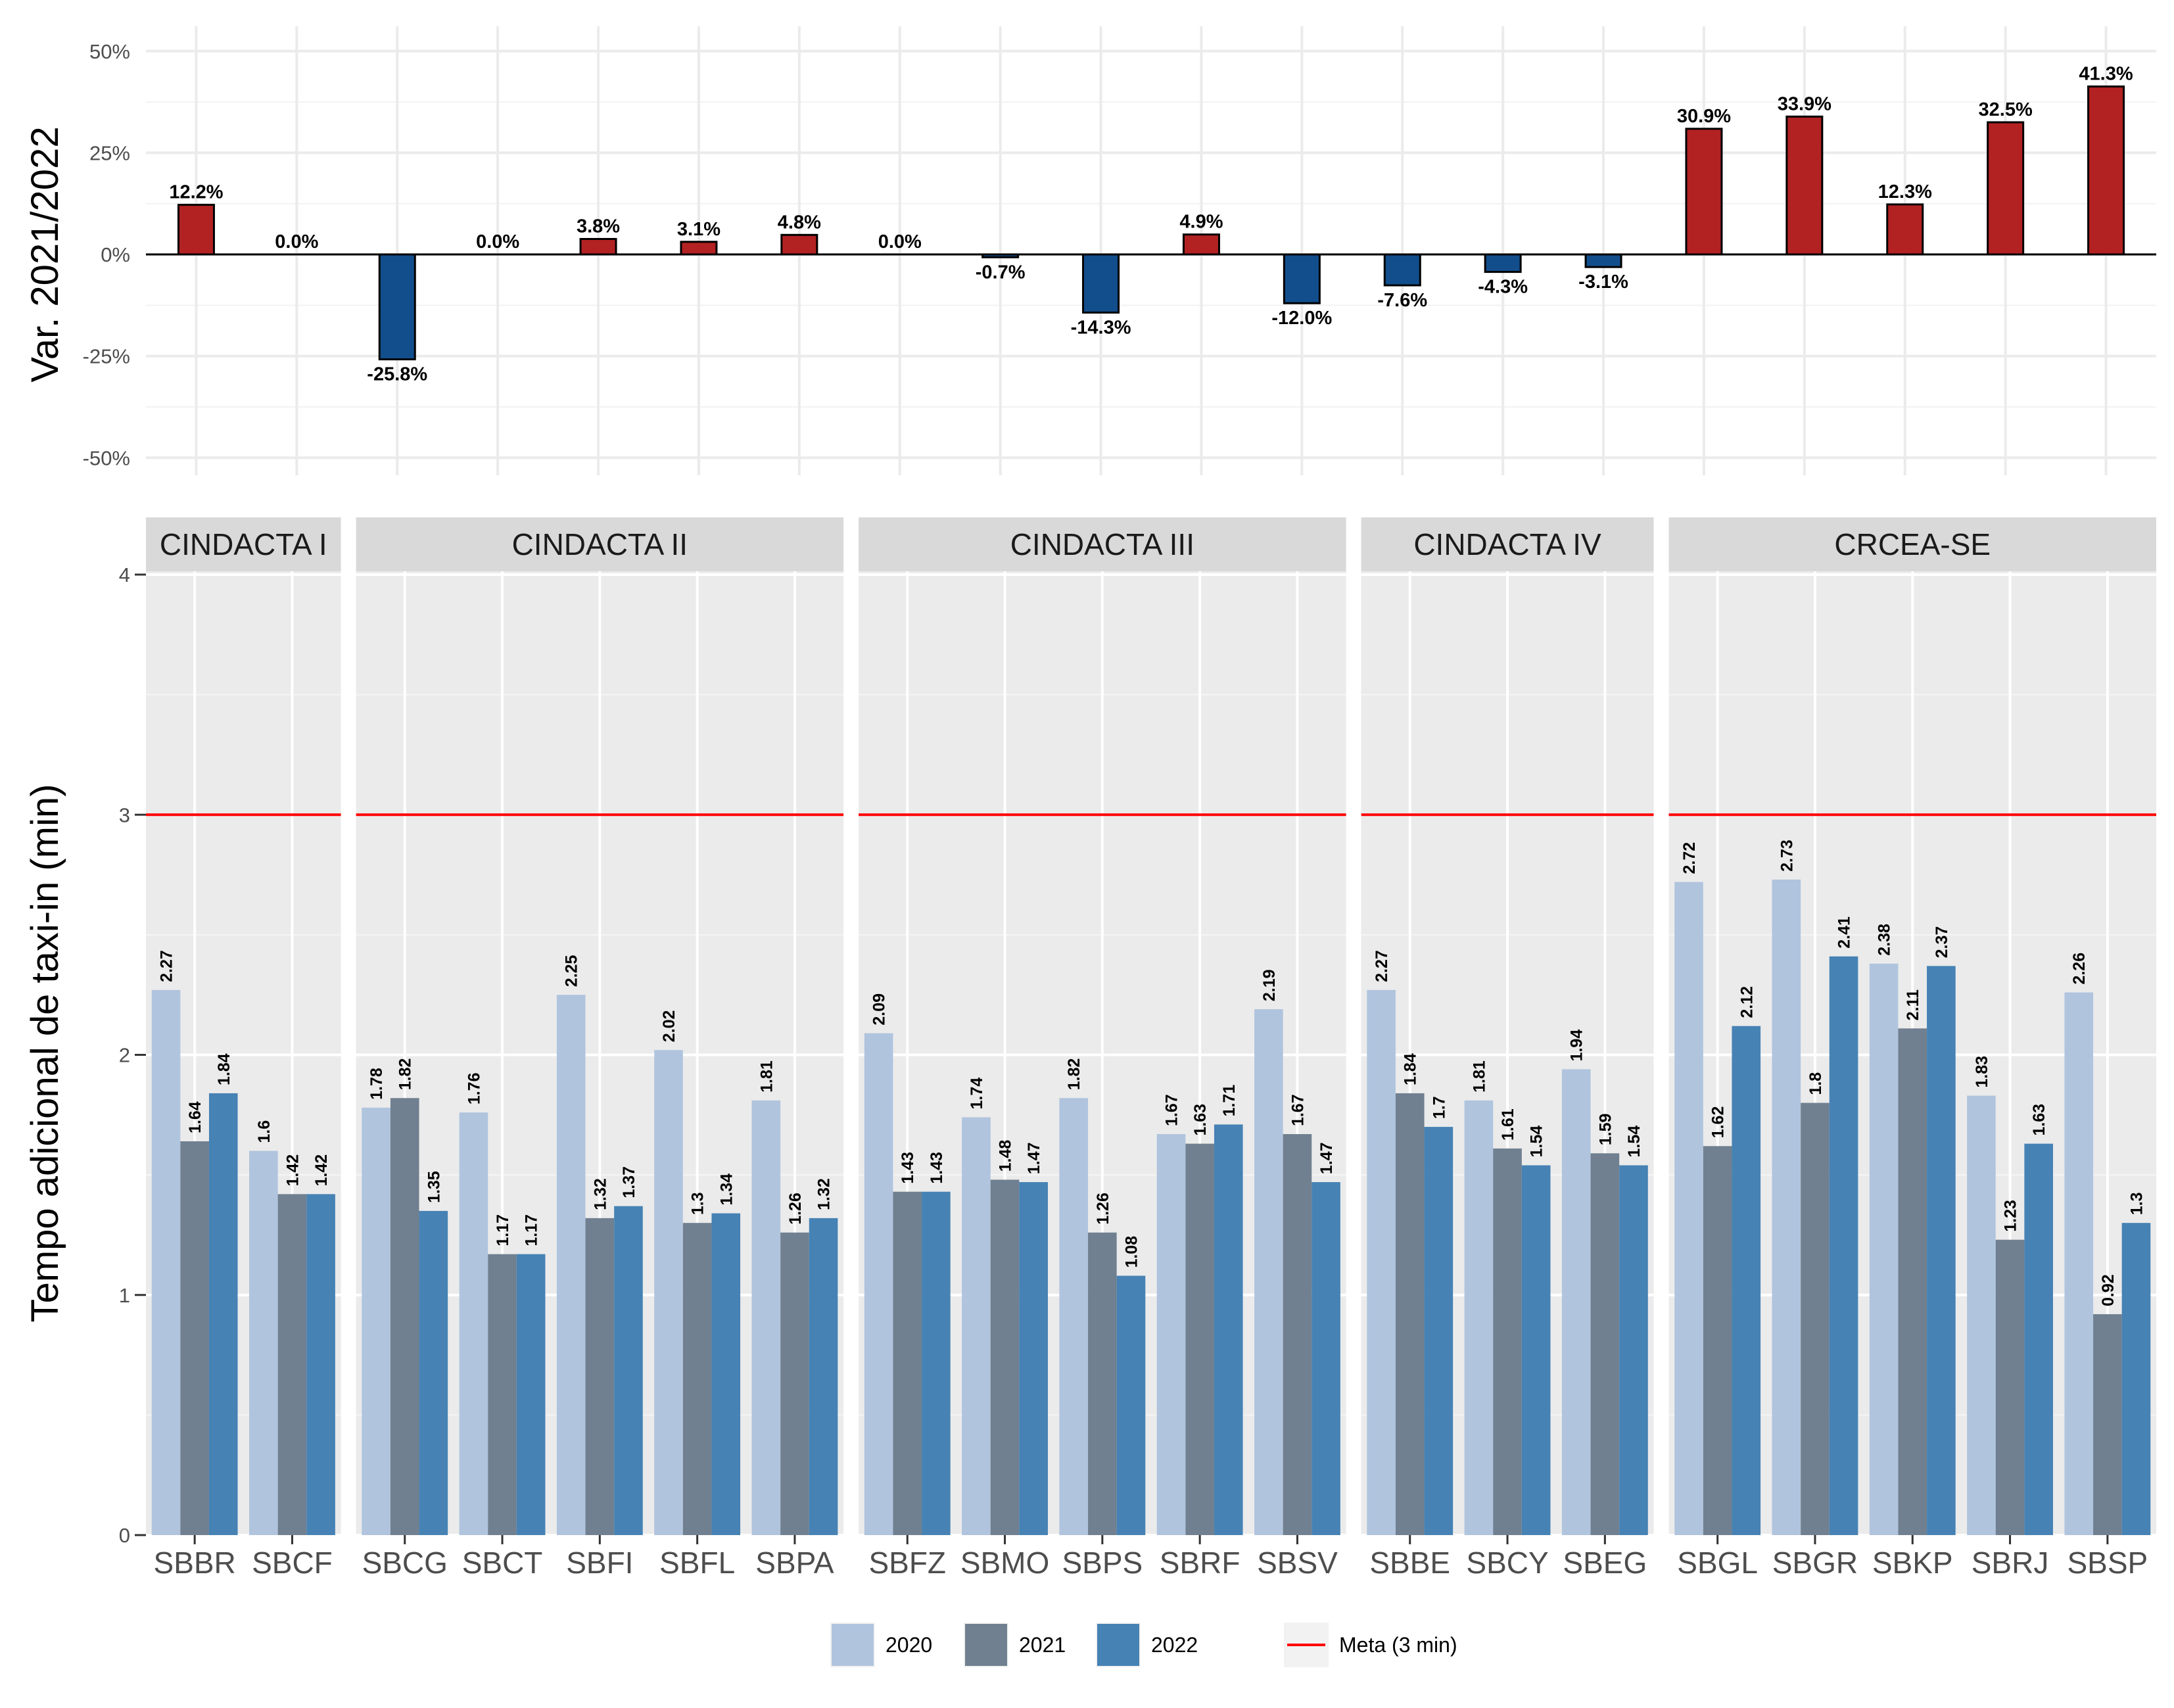 The image size is (2174, 1708). I want to click on legend-key-2022, so click(1118, 1645).